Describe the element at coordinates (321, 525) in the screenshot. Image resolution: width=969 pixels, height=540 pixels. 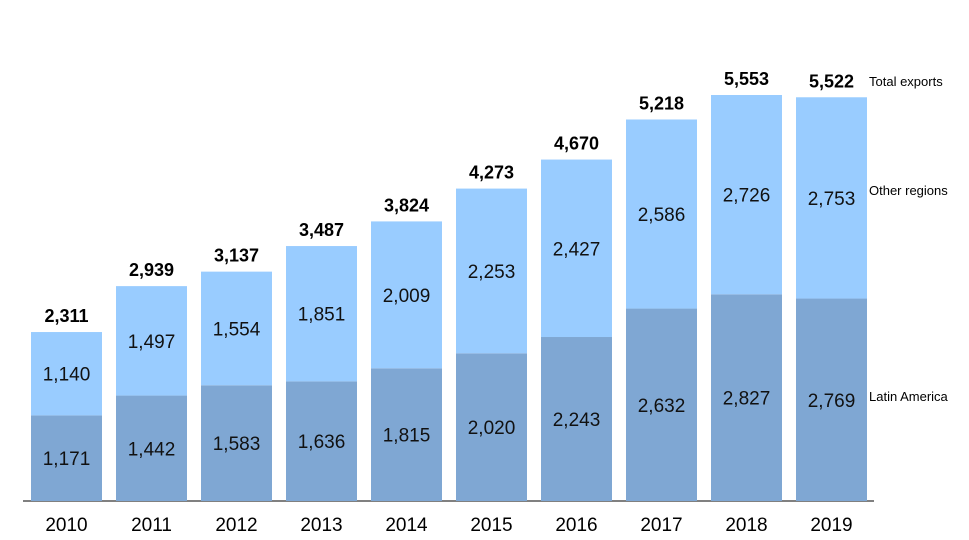
I see `x-tick-label-2013: 2013` at that location.